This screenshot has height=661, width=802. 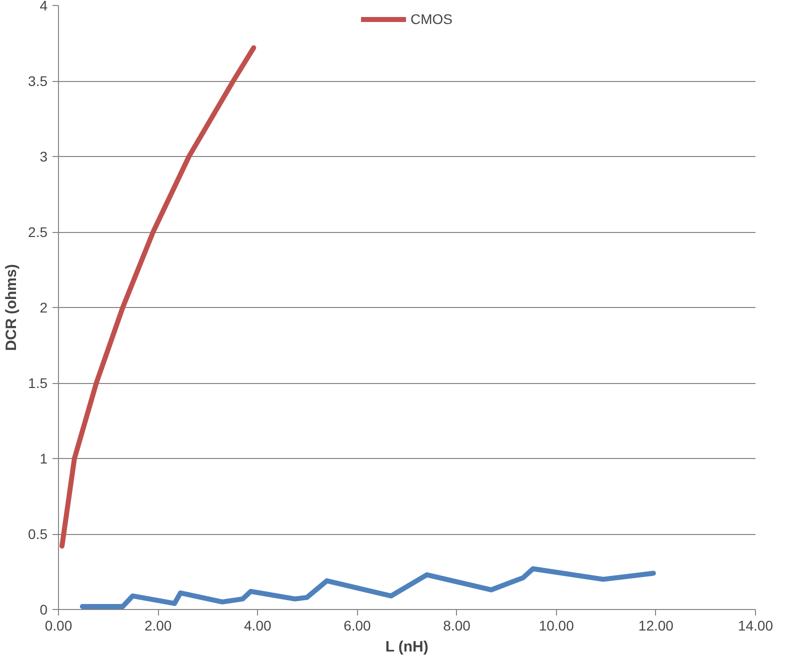 I want to click on x-tick-label: 4.00, so click(x=258, y=626).